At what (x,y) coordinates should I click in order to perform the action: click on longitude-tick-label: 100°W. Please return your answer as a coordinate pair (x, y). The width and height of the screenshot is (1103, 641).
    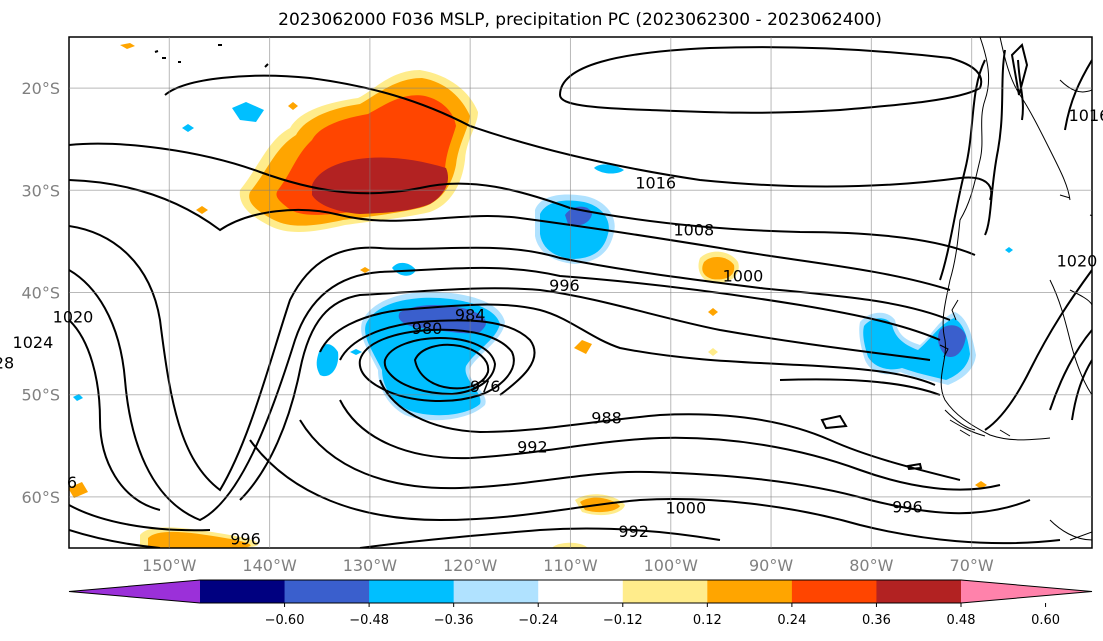
    Looking at the image, I should click on (671, 565).